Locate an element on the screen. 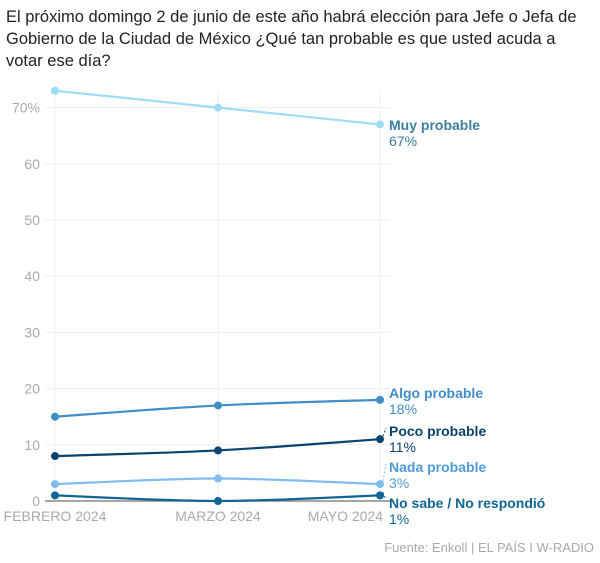 This screenshot has height=563, width=600. y-tick-label: 40 is located at coordinates (32, 276).